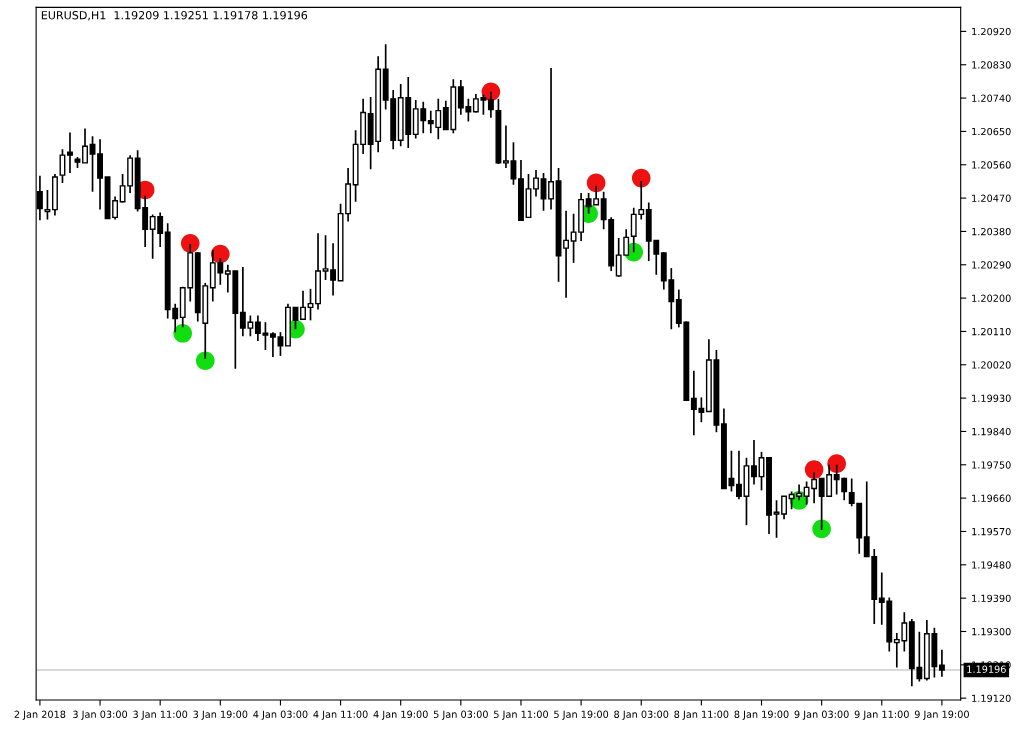  What do you see at coordinates (941, 715) in the screenshot?
I see `x-tick-label: 9 Jan 19:00` at bounding box center [941, 715].